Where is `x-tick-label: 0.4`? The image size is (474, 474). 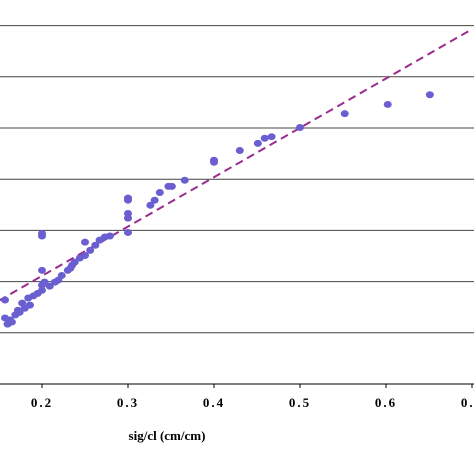
x-tick-label: 0.4 is located at coordinates (214, 402).